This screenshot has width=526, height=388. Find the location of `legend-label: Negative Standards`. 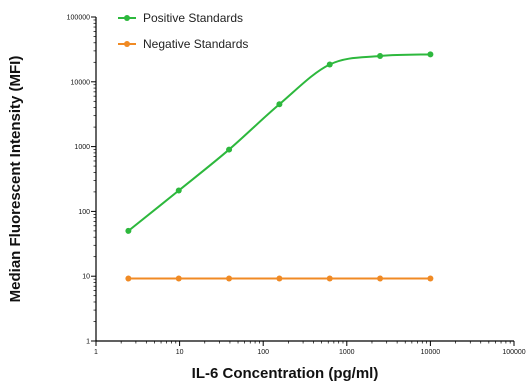

legend-label: Negative Standards is located at coordinates (195, 44).